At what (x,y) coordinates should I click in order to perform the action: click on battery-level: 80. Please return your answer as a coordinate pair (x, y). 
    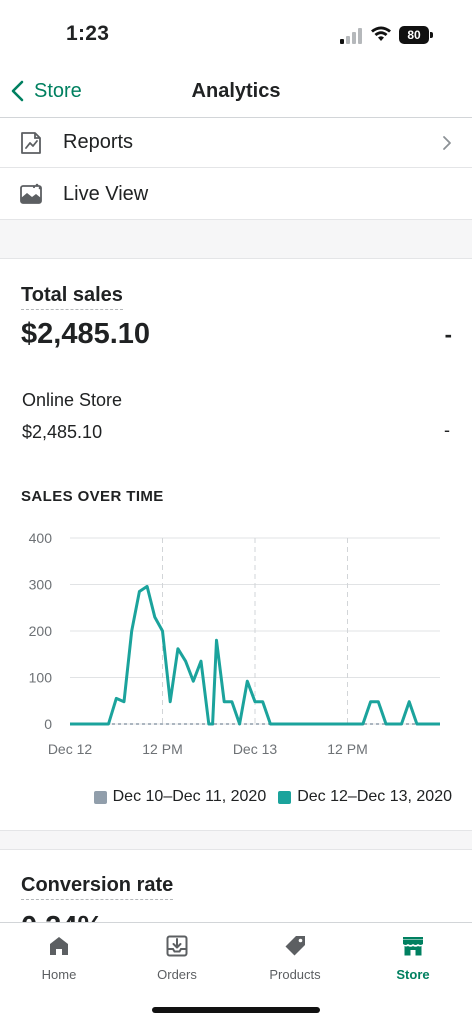
    Looking at the image, I should click on (414, 35).